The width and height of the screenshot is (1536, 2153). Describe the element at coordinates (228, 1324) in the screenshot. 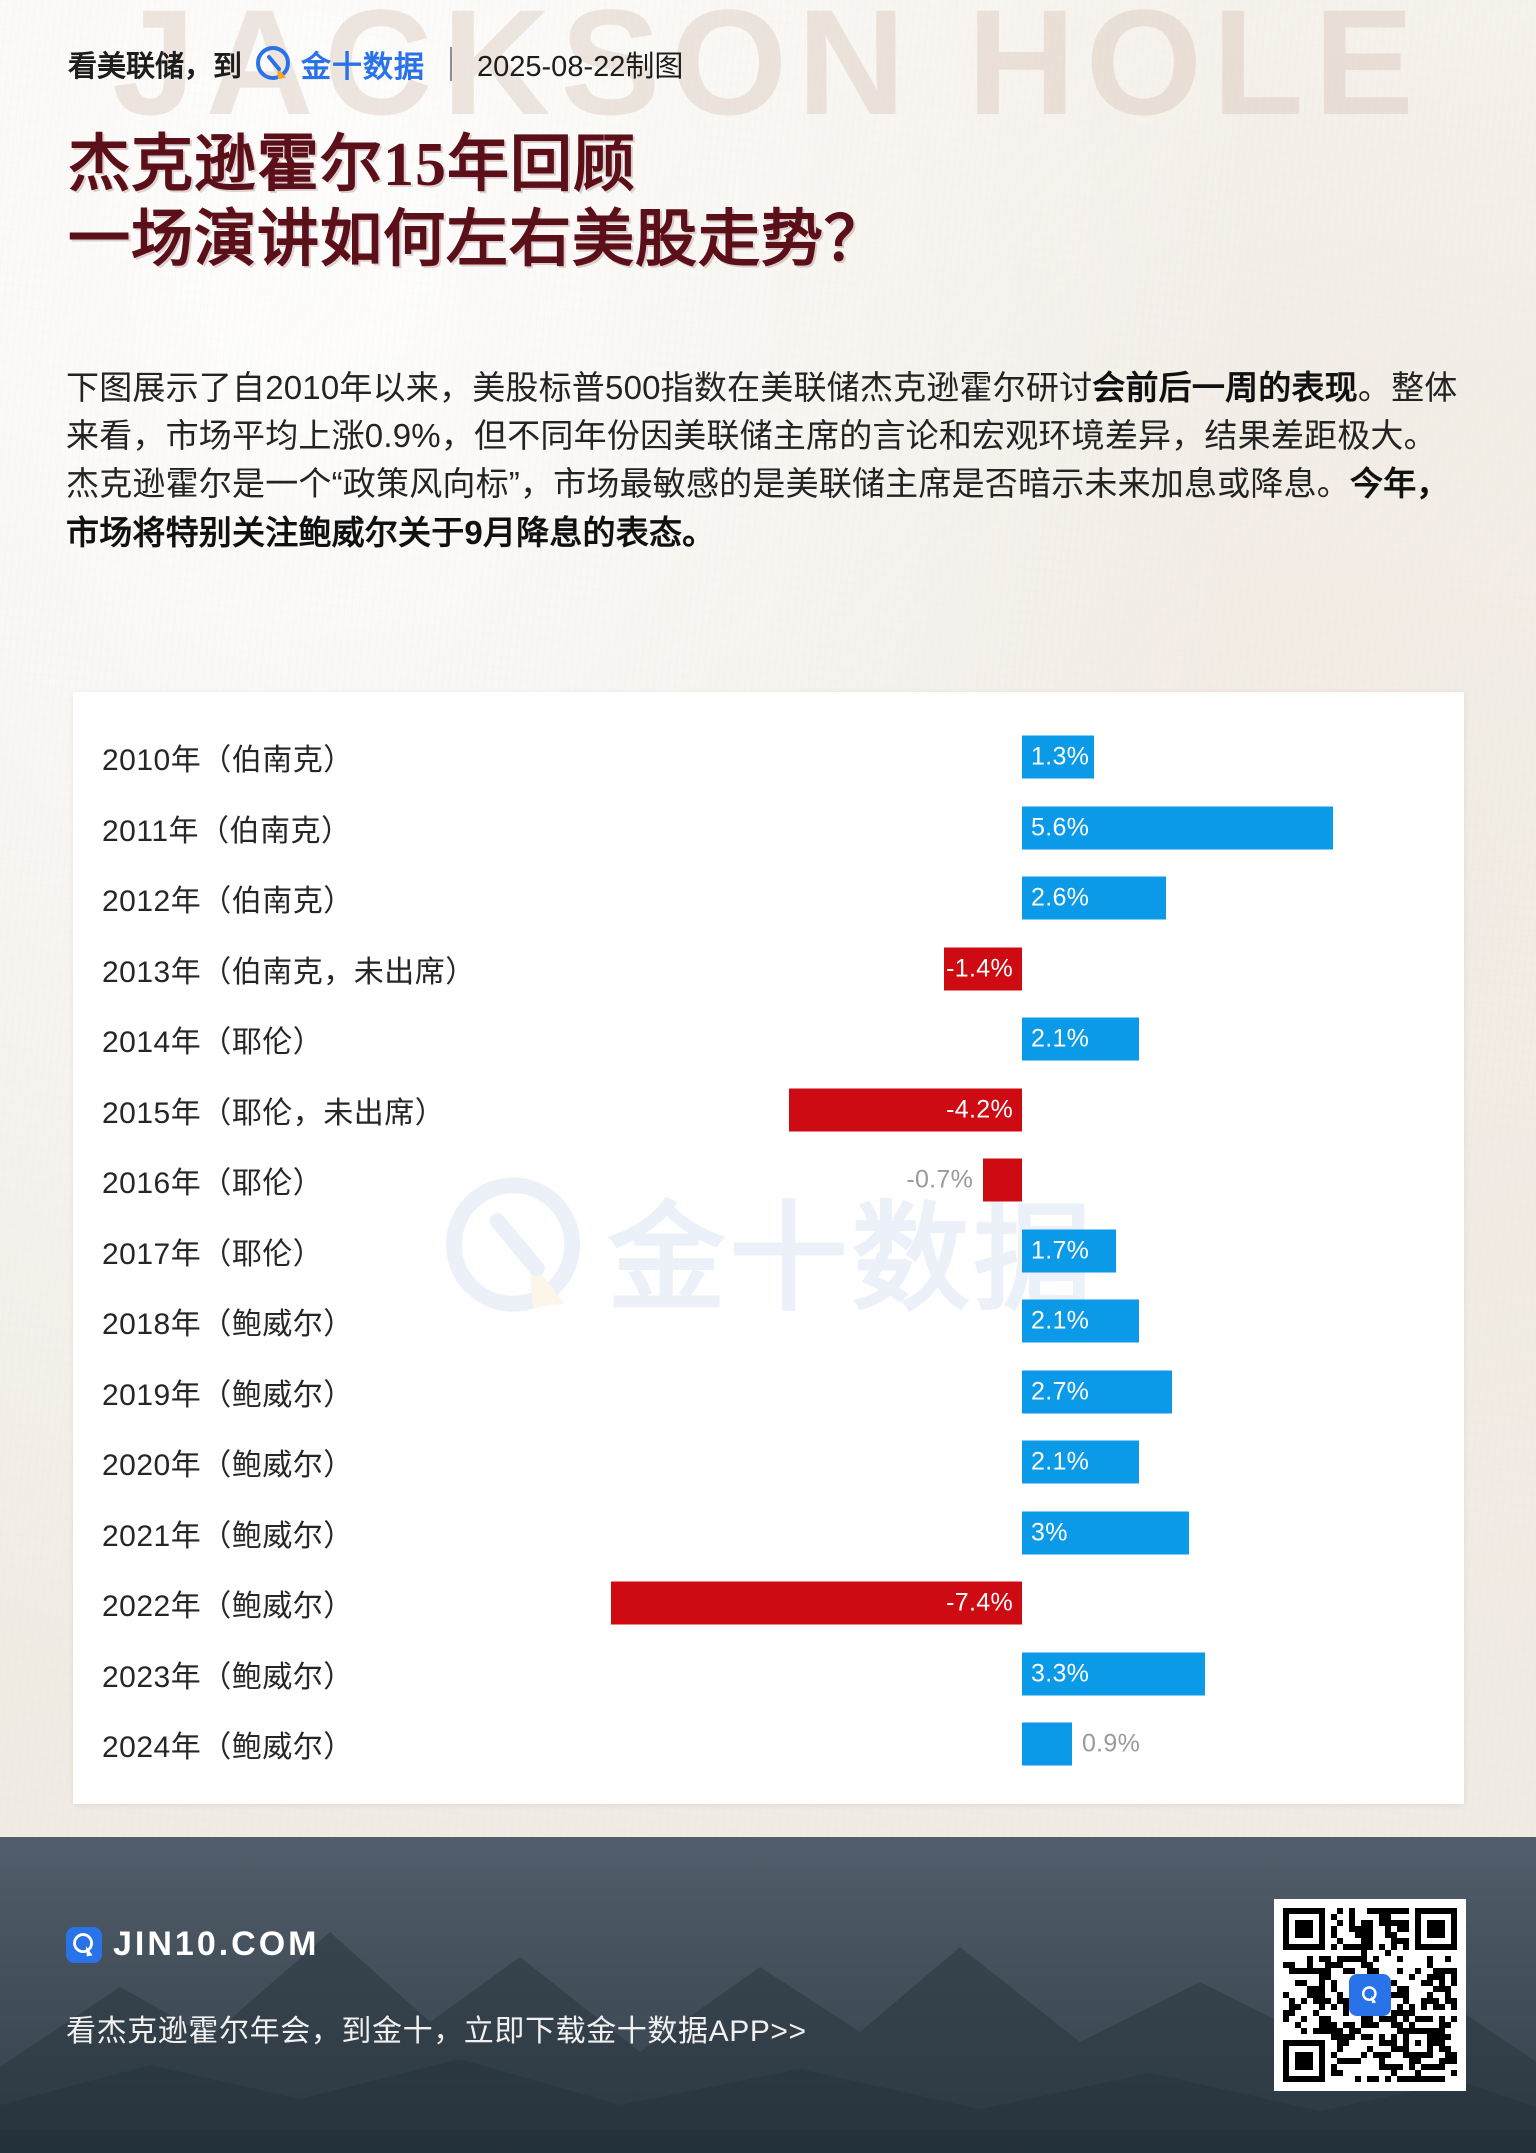

I see `bar-category-label: 2018年（鲍威尔）` at that location.